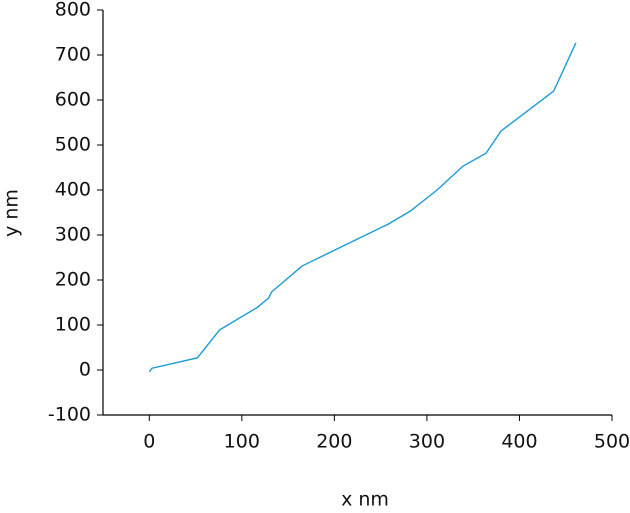 Image resolution: width=630 pixels, height=513 pixels. I want to click on y-axis-label: y nm, so click(12, 213).